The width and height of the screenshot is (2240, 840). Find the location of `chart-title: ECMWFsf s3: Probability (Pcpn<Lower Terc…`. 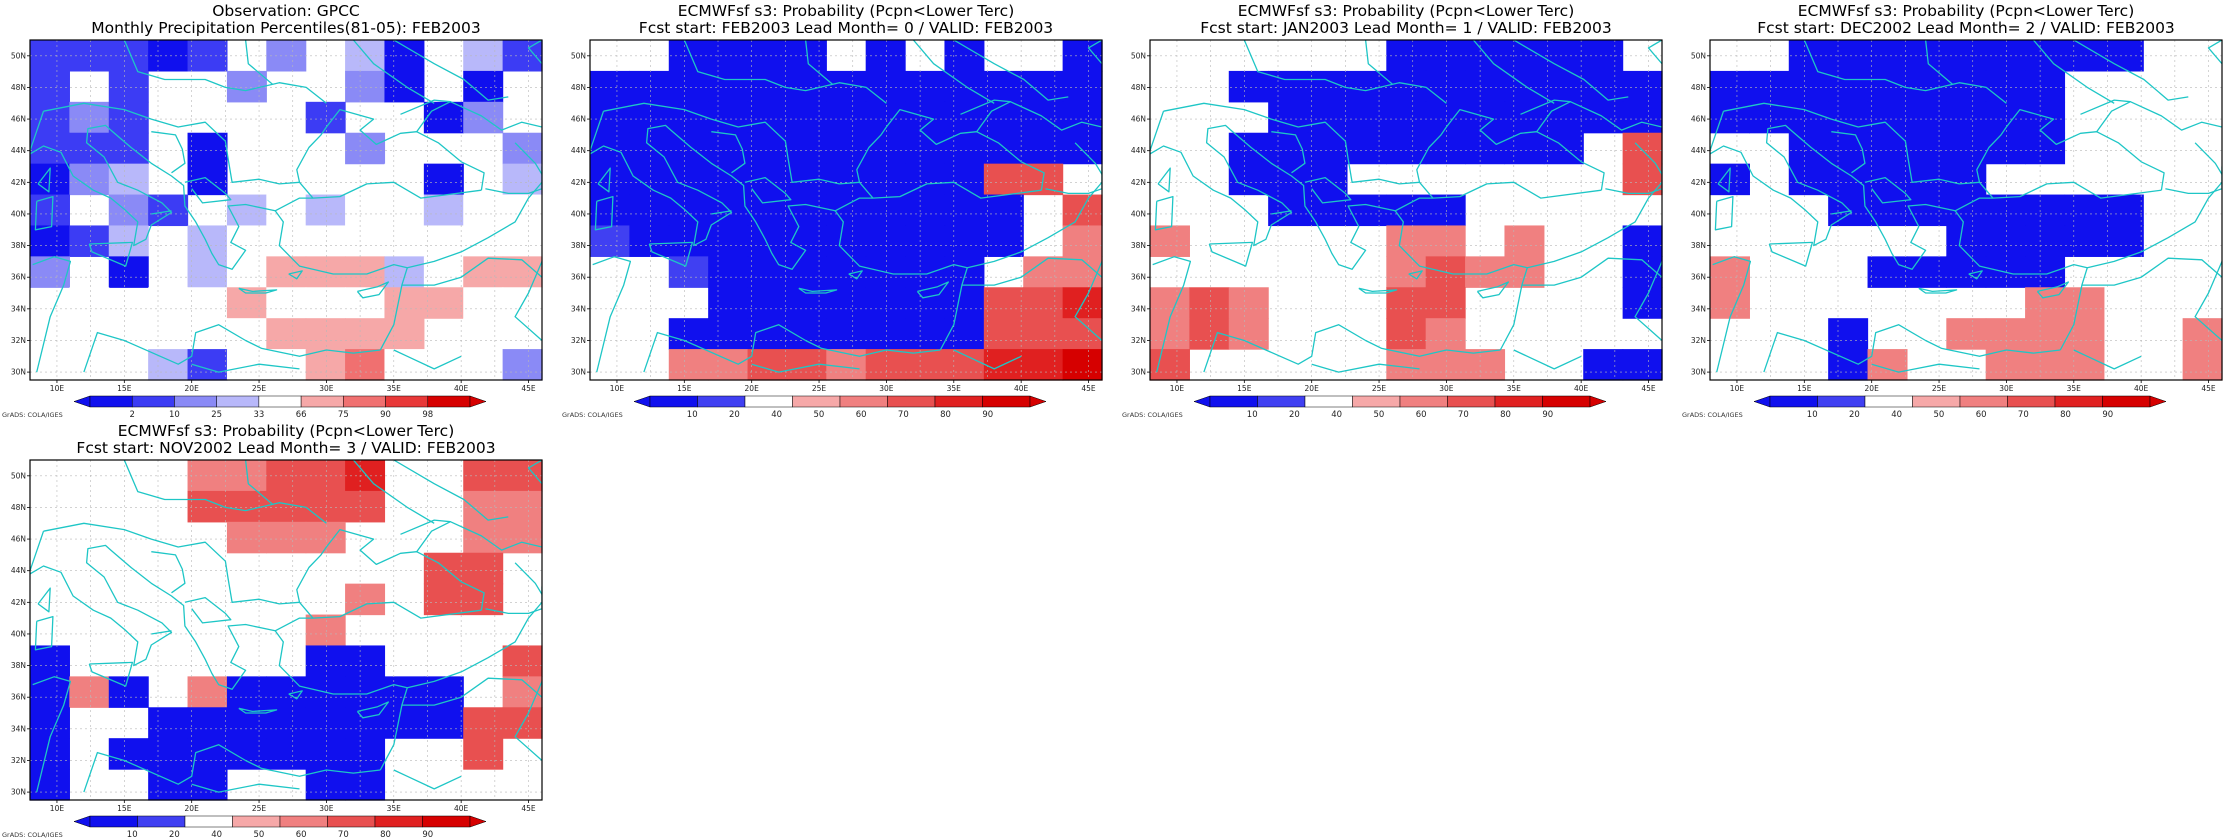

chart-title: ECMWFsf s3: Probability (Pcpn<Lower Terc… is located at coordinates (286, 431).